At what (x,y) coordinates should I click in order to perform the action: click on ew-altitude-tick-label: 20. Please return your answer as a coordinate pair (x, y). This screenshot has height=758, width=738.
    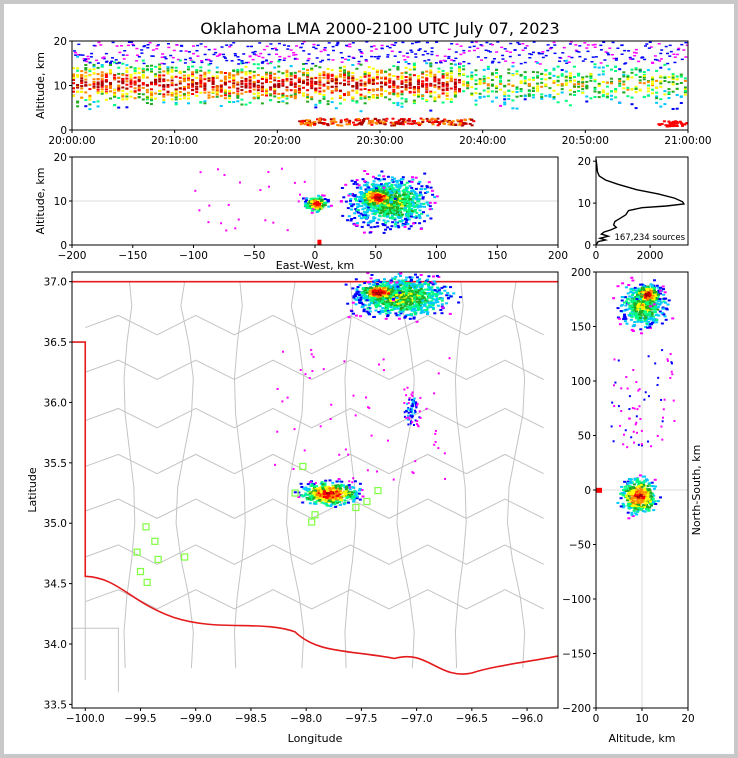
    Looking at the image, I should click on (60, 158).